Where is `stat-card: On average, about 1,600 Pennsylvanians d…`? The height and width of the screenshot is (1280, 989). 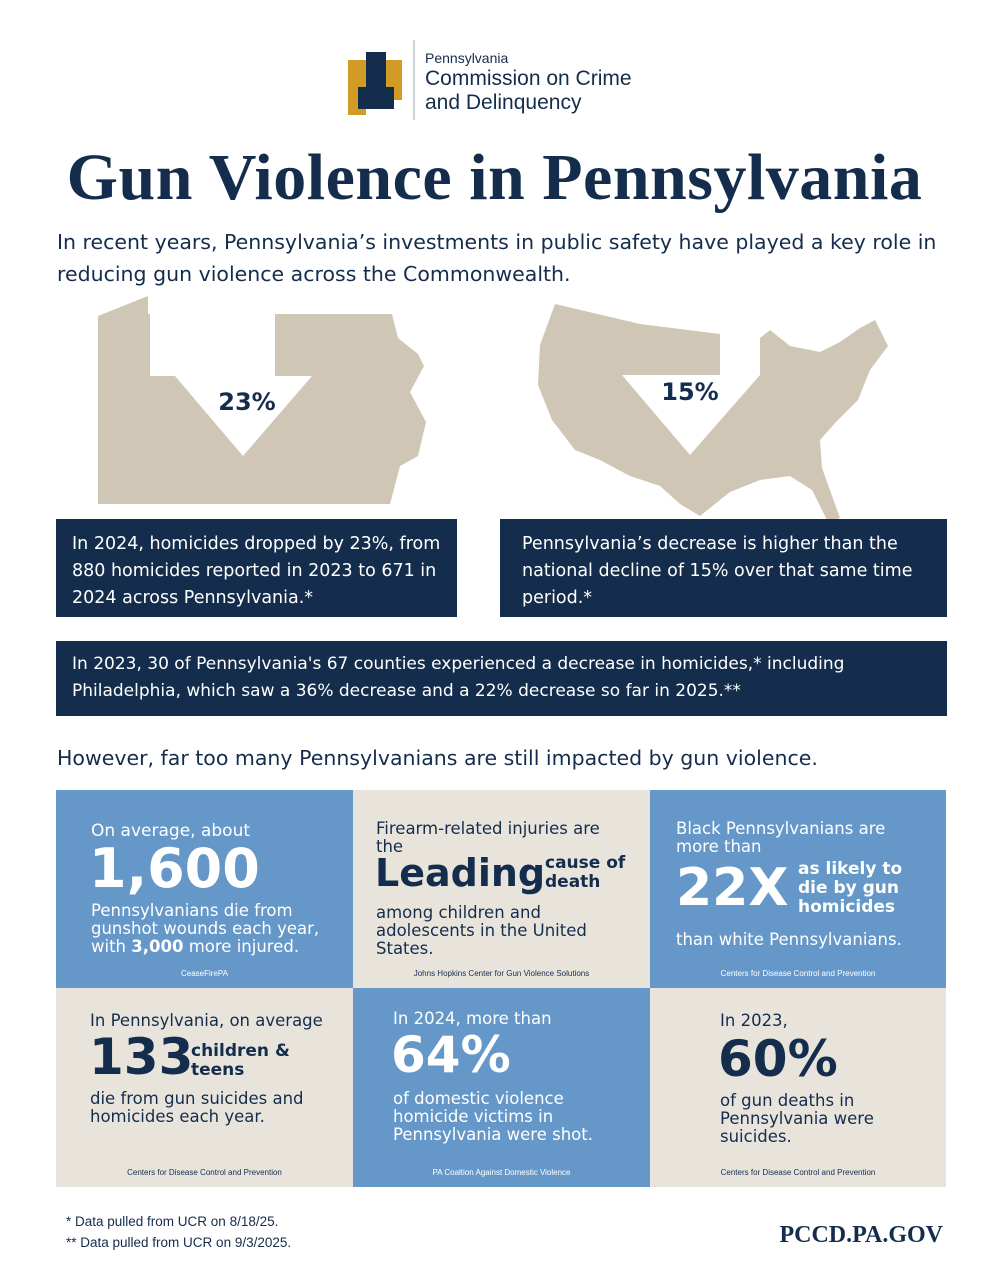 stat-card: On average, about 1,600 Pennsylvanians d… is located at coordinates (204, 889).